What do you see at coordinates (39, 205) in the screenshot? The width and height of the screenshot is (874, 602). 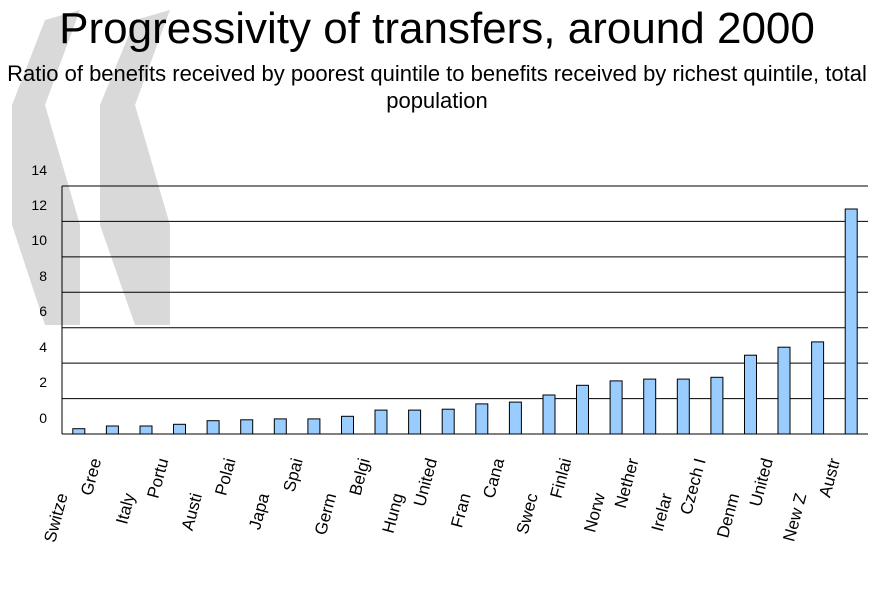 I see `y-tick-label: 12` at bounding box center [39, 205].